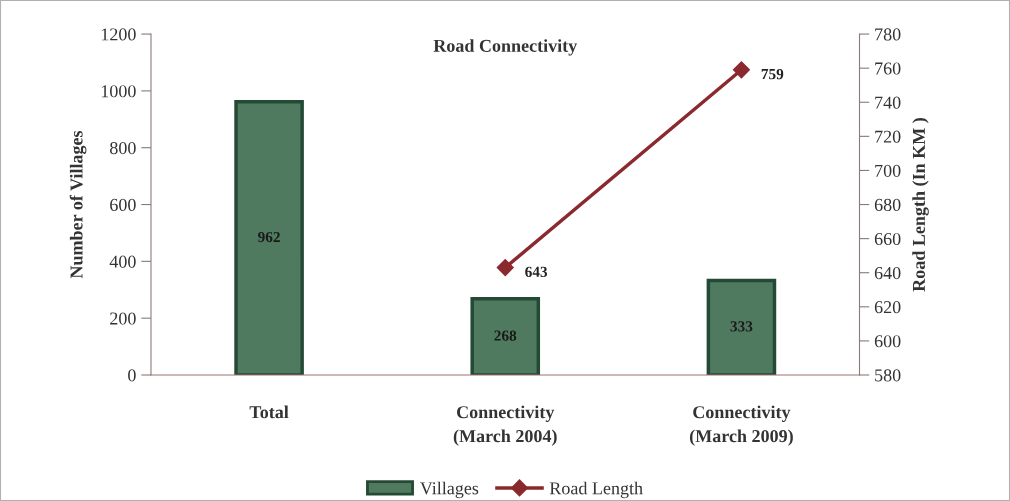 The height and width of the screenshot is (501, 1010). I want to click on x-tick-label: Total, so click(269, 412).